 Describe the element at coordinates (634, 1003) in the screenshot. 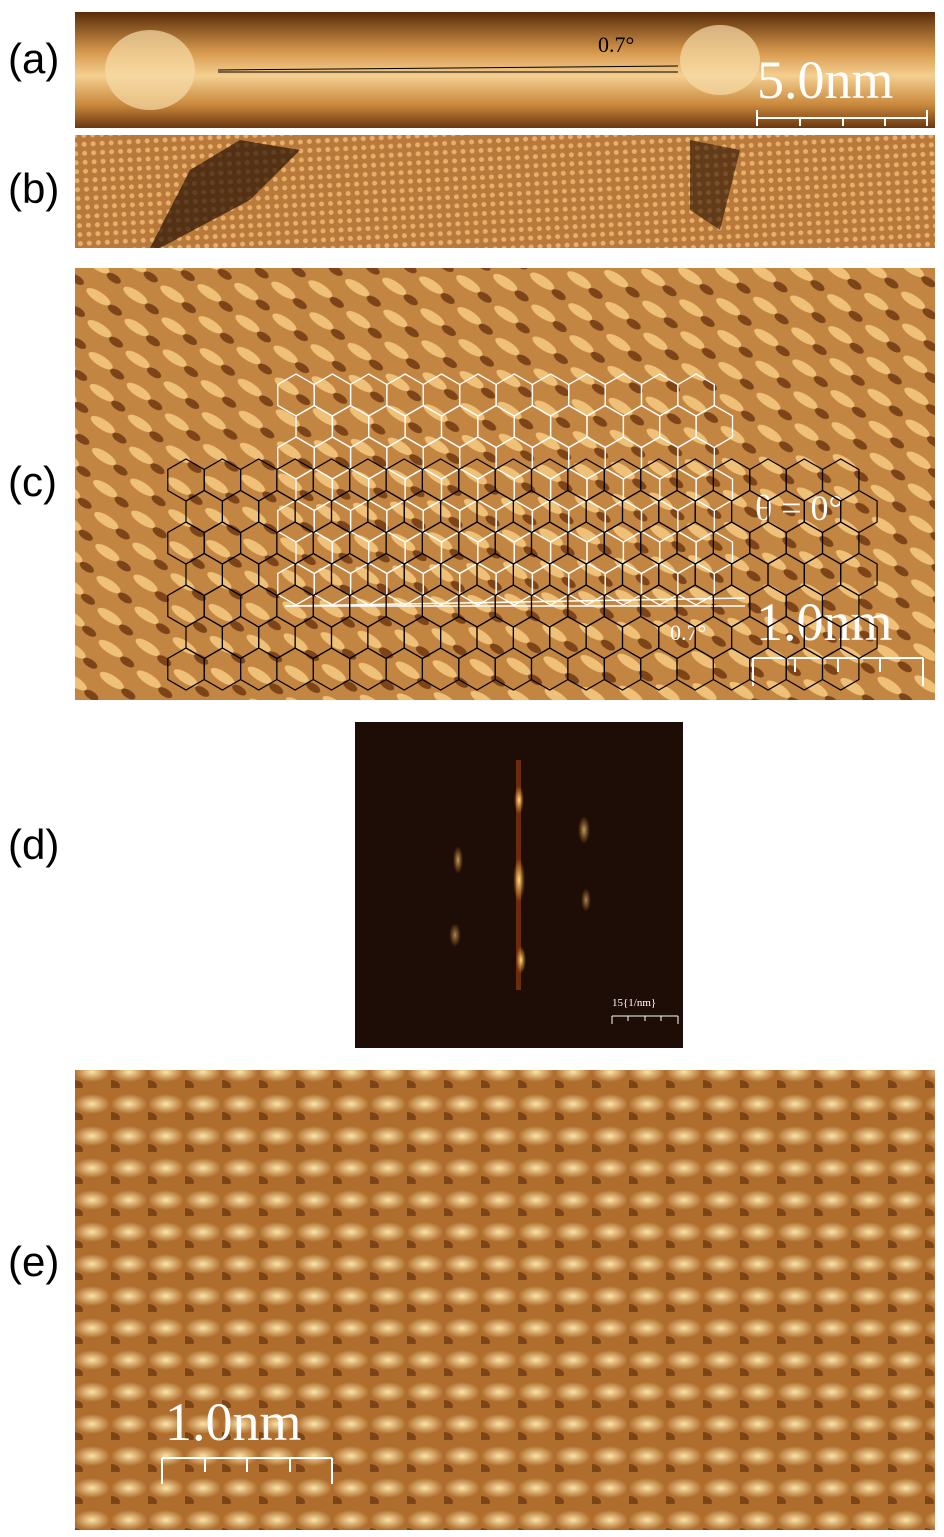

I see `scale-label: 15{1/nm}` at that location.